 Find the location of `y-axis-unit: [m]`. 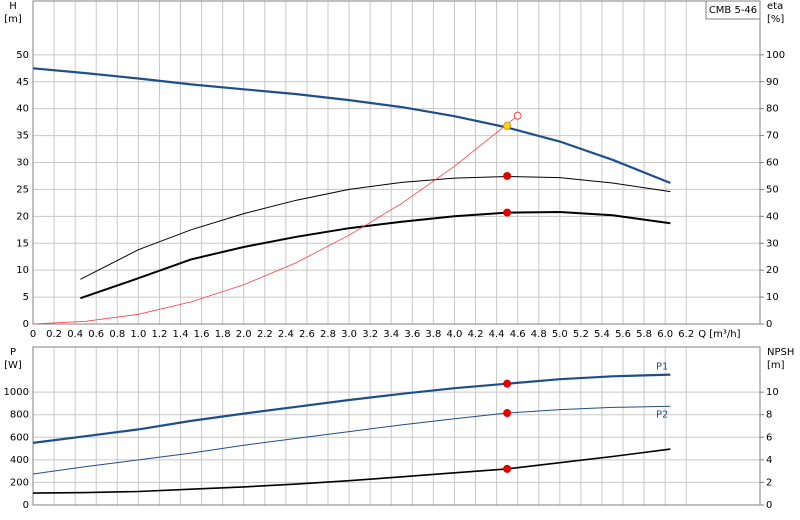

y-axis-unit: [m] is located at coordinates (13, 19).